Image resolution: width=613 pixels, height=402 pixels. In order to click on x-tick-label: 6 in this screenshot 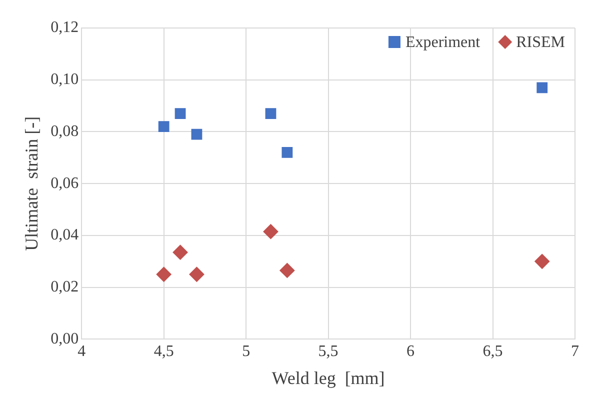, I will do `click(410, 351)`.